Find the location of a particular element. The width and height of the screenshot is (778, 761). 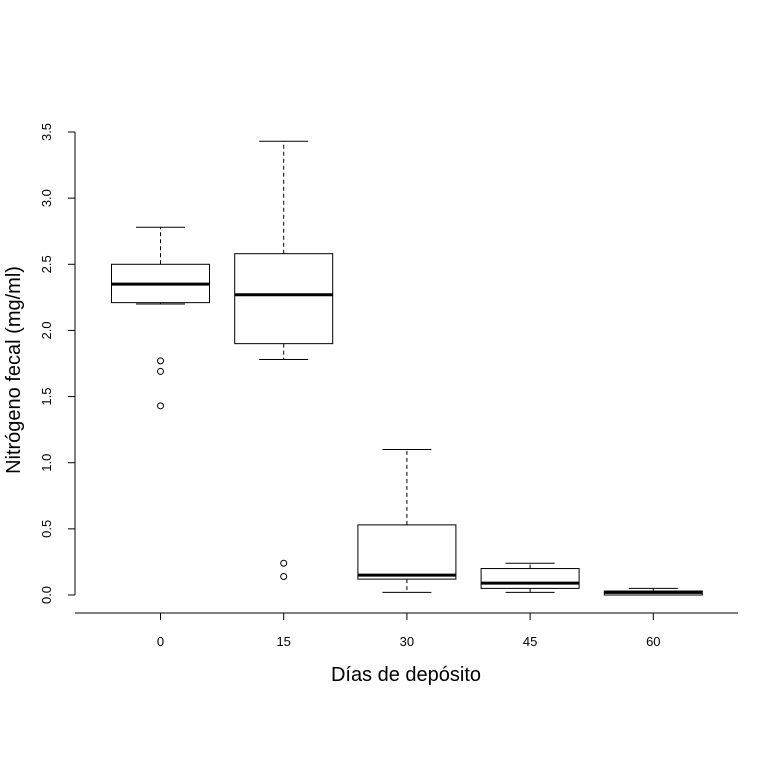

y-tick-label: 1.5 is located at coordinates (46, 397).